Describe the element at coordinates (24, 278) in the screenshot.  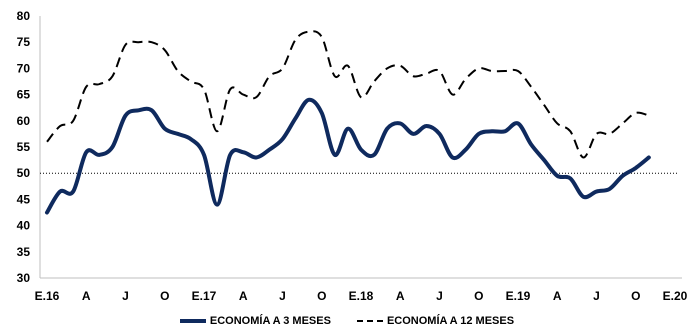
I see `y-tick-label: 30` at that location.